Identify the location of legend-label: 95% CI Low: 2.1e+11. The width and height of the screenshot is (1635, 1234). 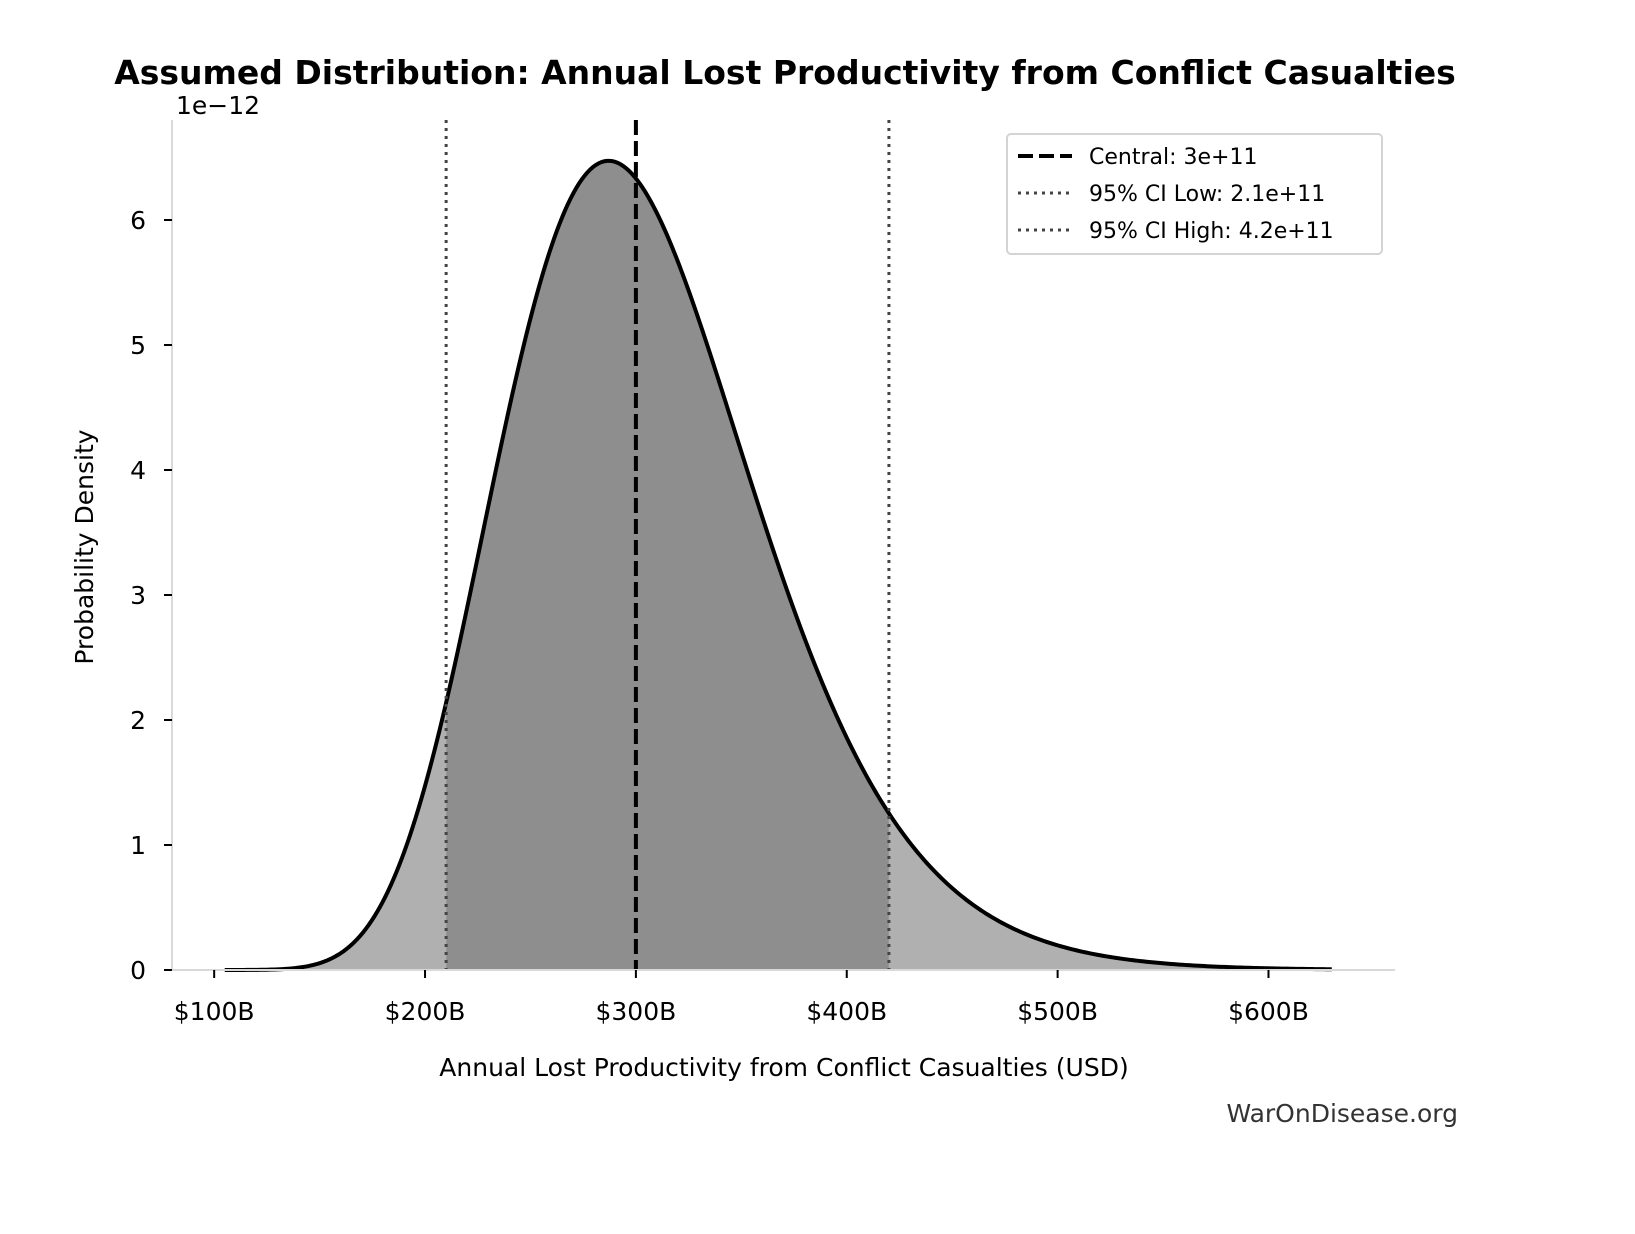
(1207, 194).